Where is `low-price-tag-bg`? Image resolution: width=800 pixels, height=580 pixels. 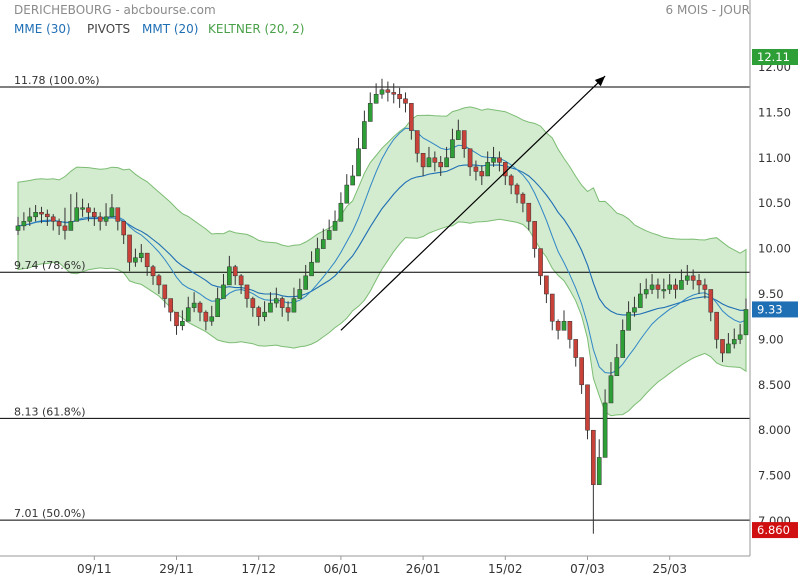
low-price-tag-bg is located at coordinates (775, 530).